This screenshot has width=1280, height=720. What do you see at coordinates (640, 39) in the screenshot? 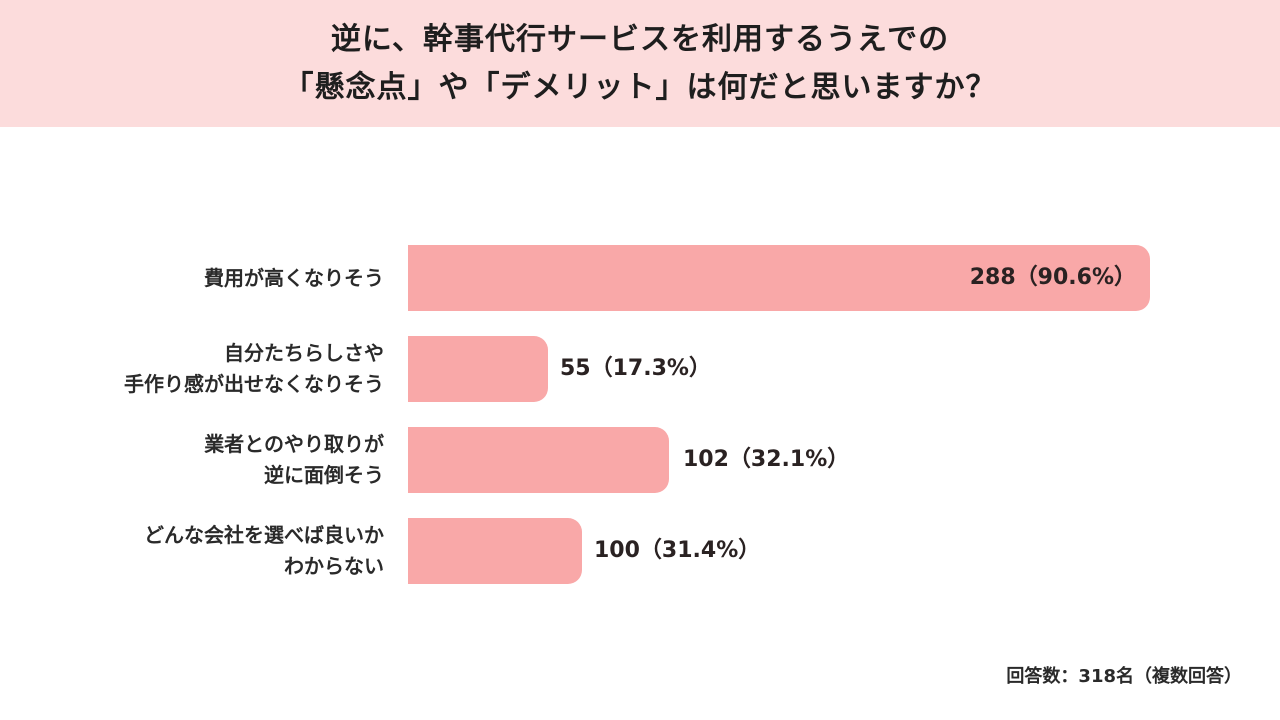
I see `chart-title-line-1: 逆に、幹事代行サービスを利用するうえでの` at bounding box center [640, 39].